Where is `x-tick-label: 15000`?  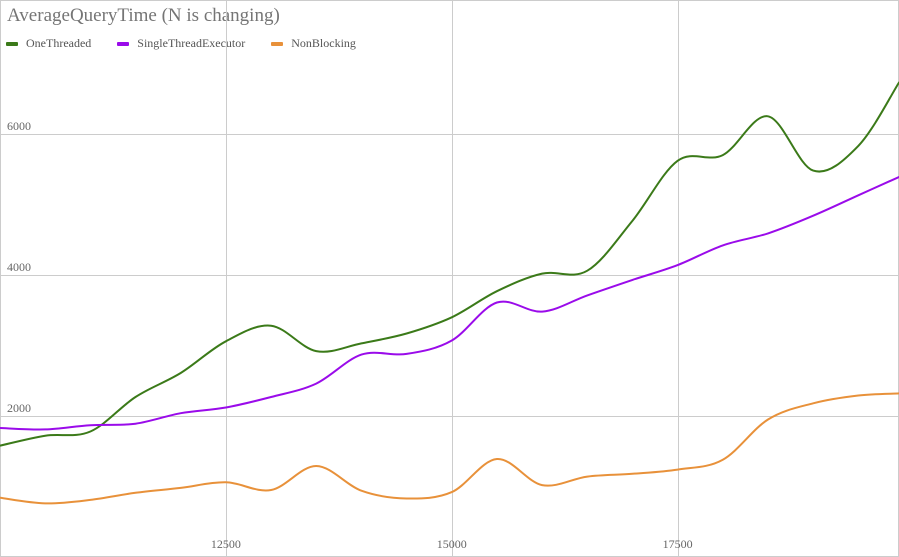
x-tick-label: 15000 is located at coordinates (452, 544).